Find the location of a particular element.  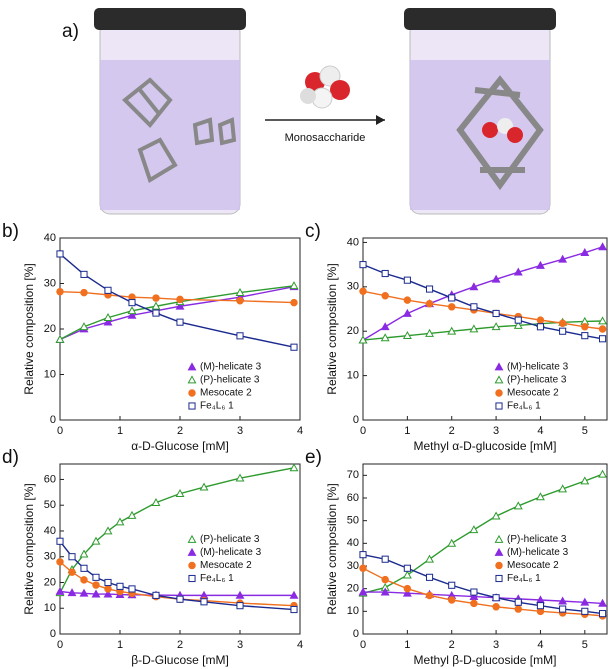

solution is located at coordinates (170, 135).